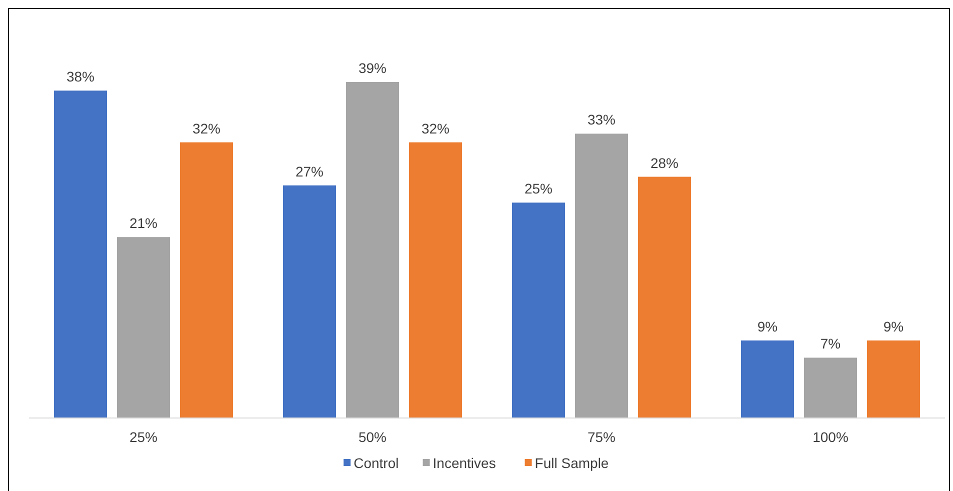 This screenshot has width=953, height=491. Describe the element at coordinates (372, 68) in the screenshot. I see `data-label: 39%` at that location.